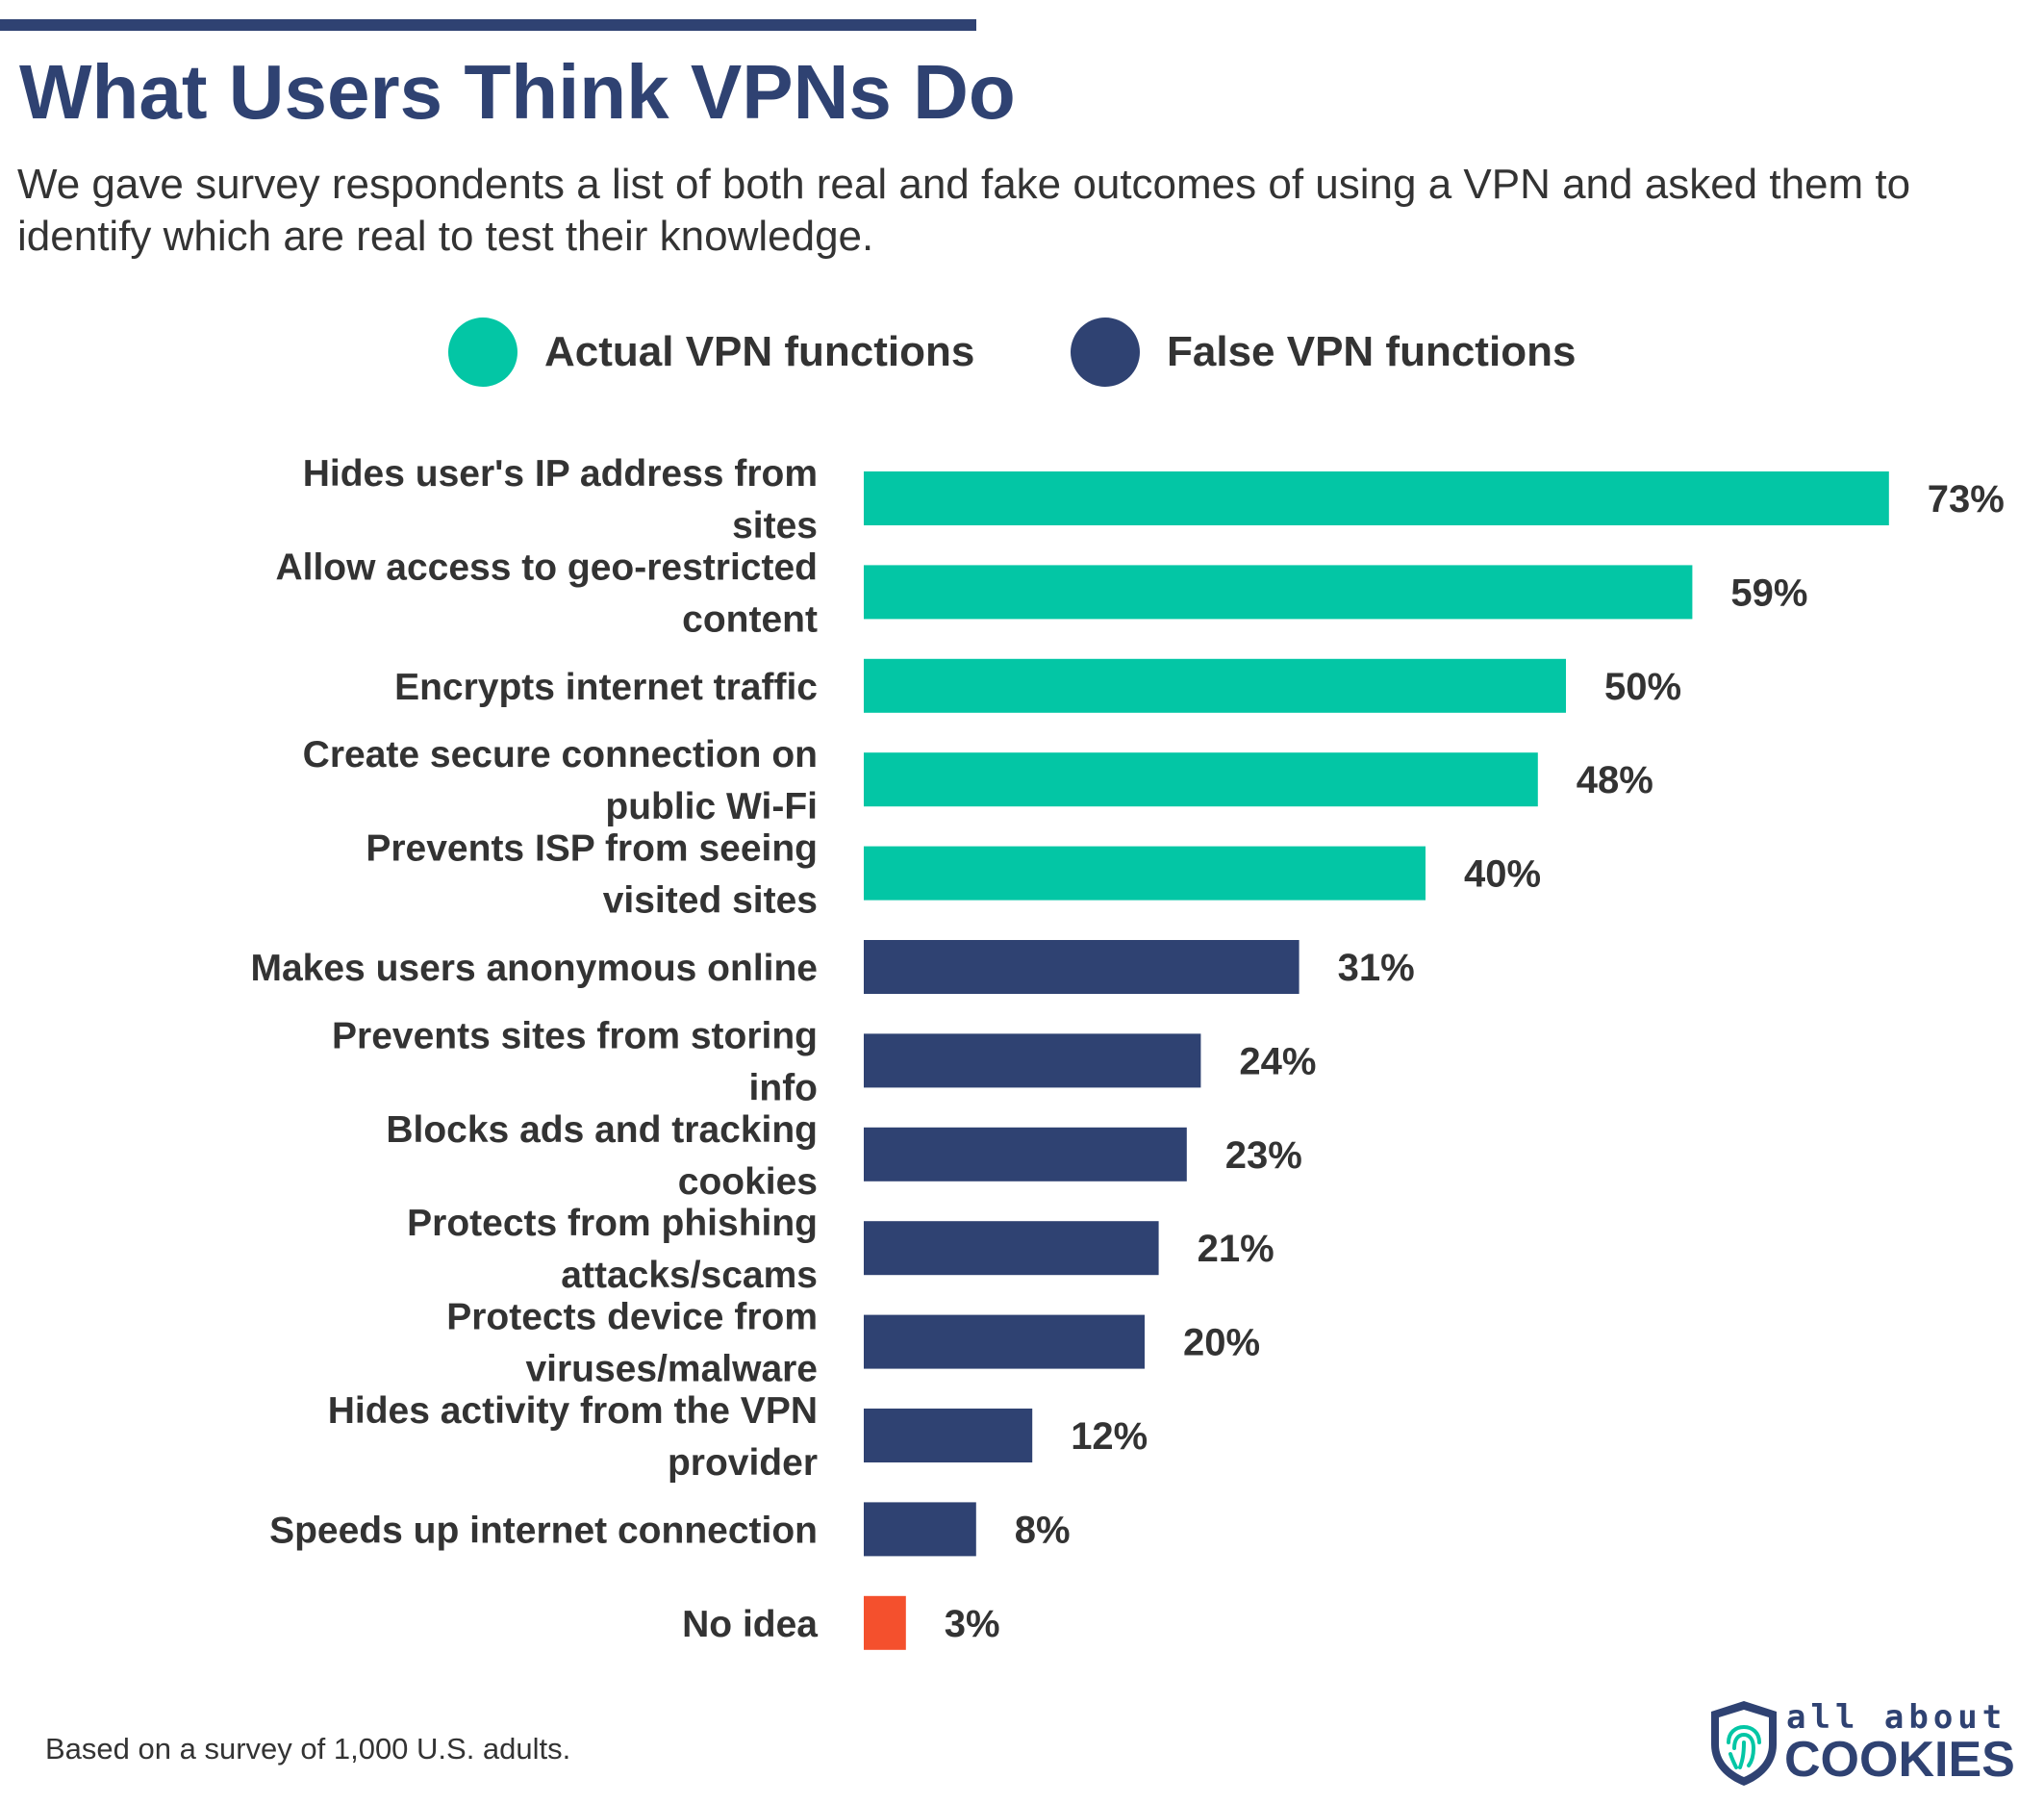  What do you see at coordinates (308, 1749) in the screenshot?
I see `footnote: Based on a survey of 1,000 U.S. adults.` at bounding box center [308, 1749].